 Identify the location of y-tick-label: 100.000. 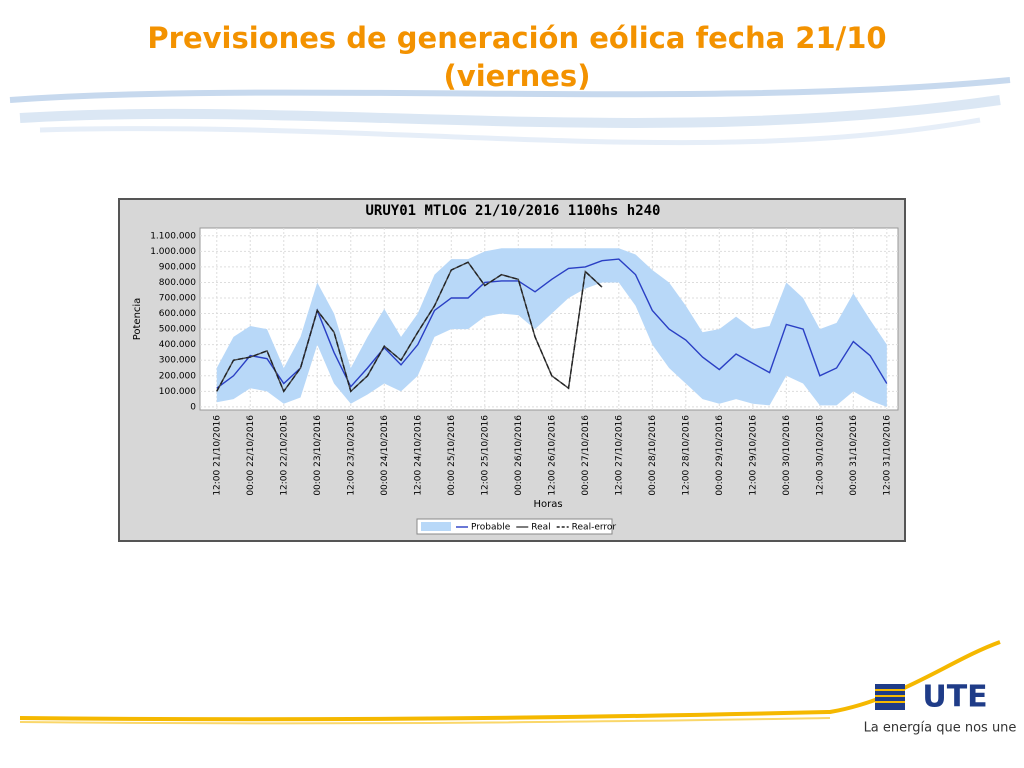
(177, 392).